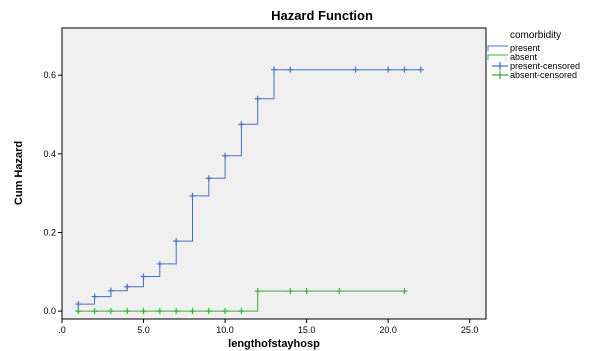 The width and height of the screenshot is (602, 351). What do you see at coordinates (49, 232) in the screenshot?
I see `y-tick-label: 0.2` at bounding box center [49, 232].